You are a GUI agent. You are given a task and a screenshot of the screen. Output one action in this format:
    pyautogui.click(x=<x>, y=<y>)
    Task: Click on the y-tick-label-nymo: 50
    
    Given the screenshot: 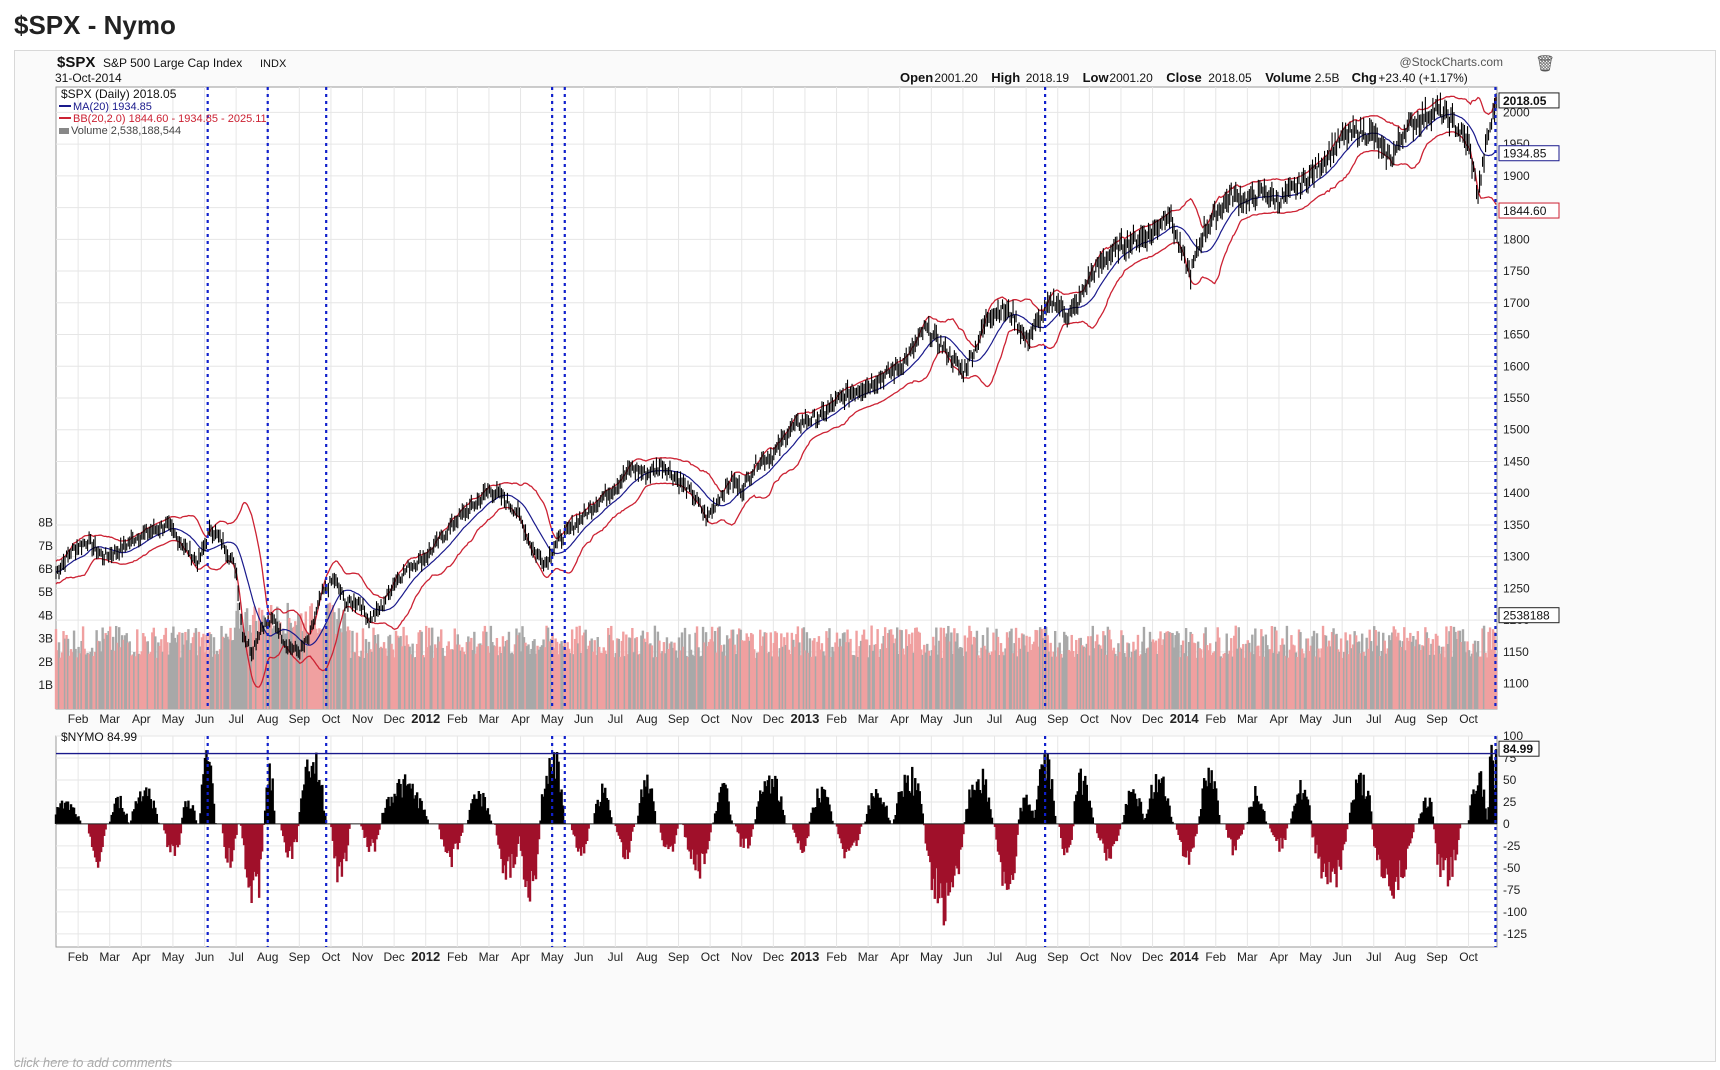 What is the action you would take?
    pyautogui.click(x=1510, y=780)
    